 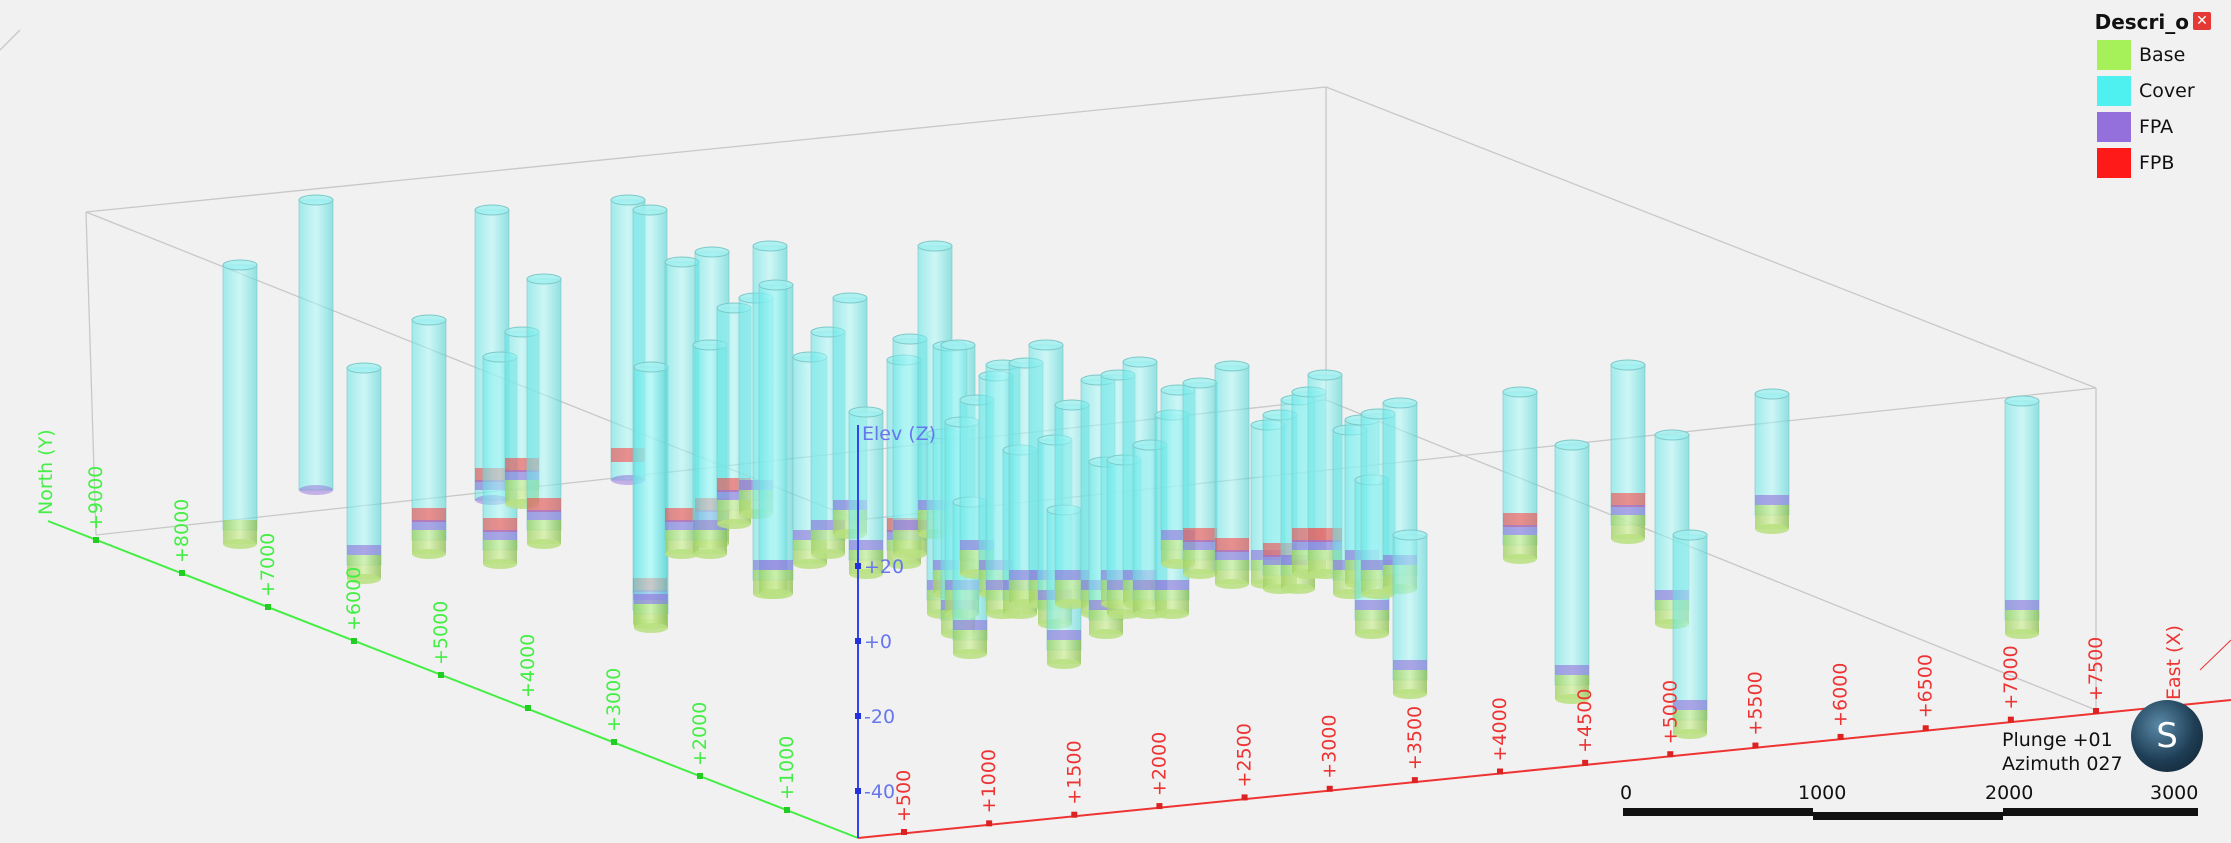 What do you see at coordinates (1415, 738) in the screenshot?
I see `east-tick-label: +3500` at bounding box center [1415, 738].